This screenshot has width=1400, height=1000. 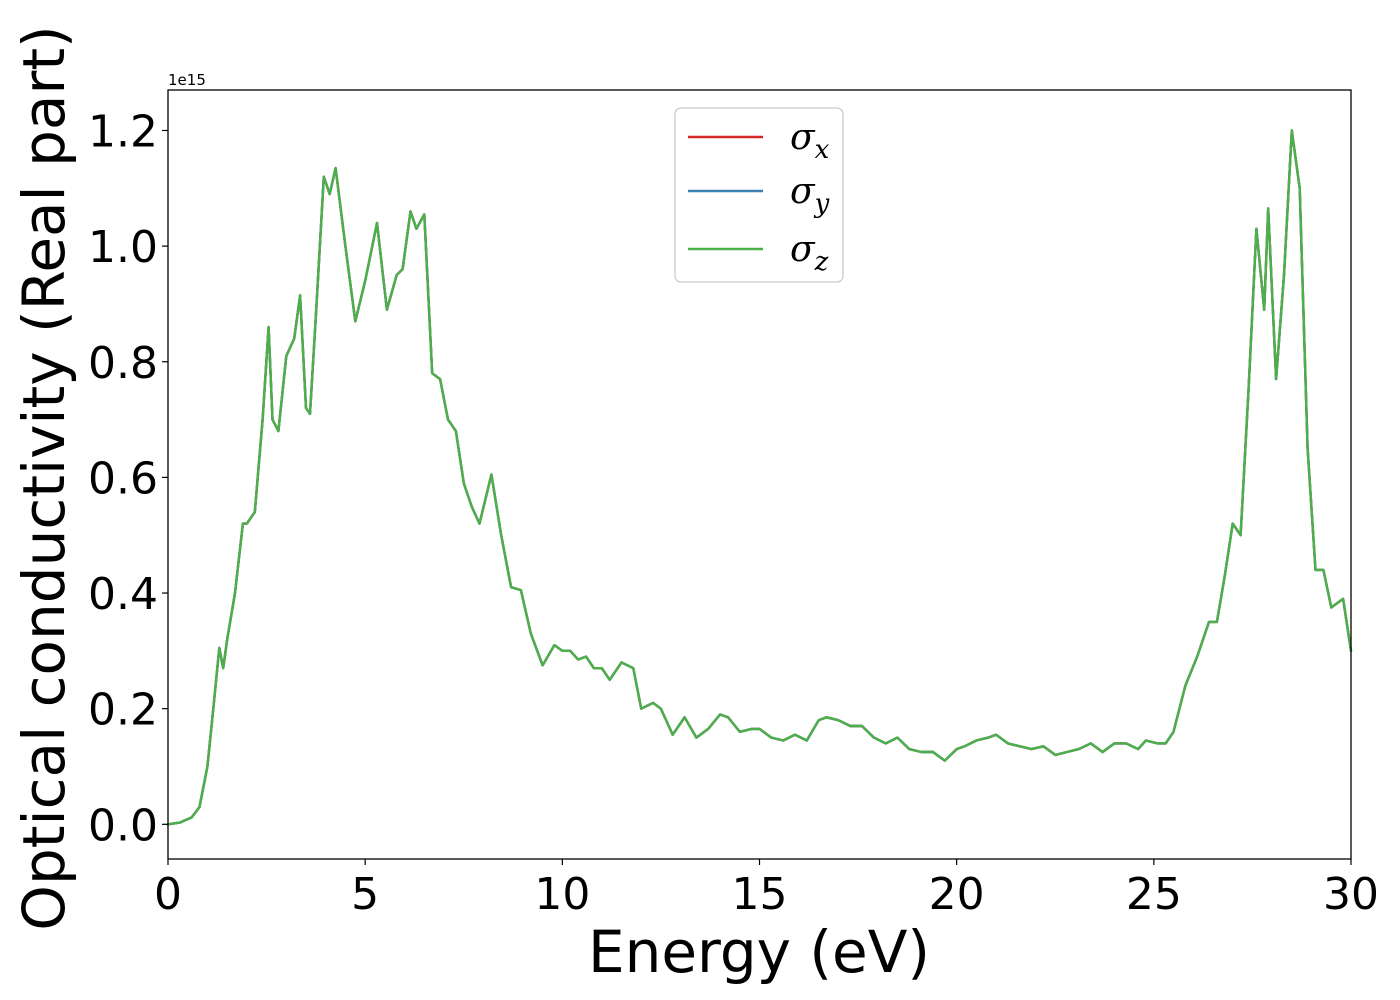 What do you see at coordinates (759, 195) in the screenshot?
I see `legend-box` at bounding box center [759, 195].